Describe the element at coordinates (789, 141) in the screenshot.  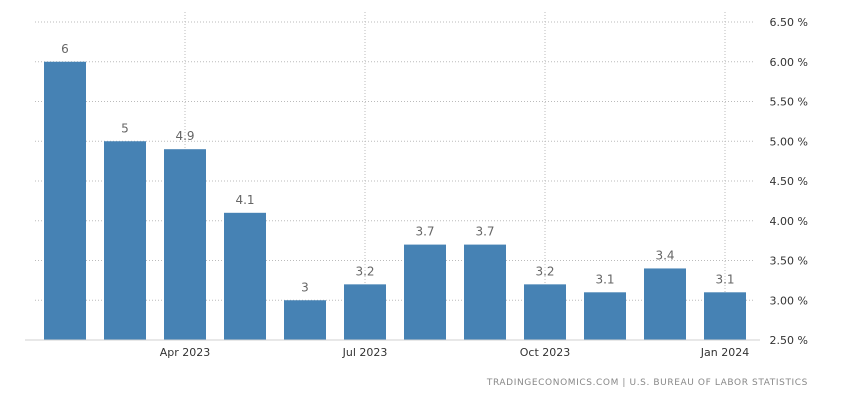
I see `y-tick-label: 5.00 %` at that location.